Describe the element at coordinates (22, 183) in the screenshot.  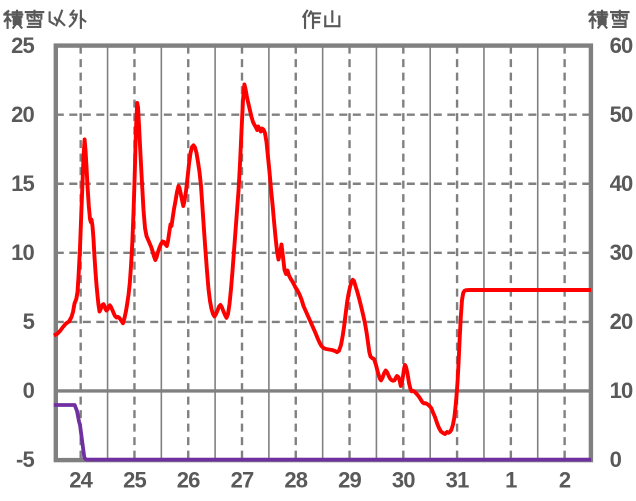
I see `svg-text: 15` at that location.